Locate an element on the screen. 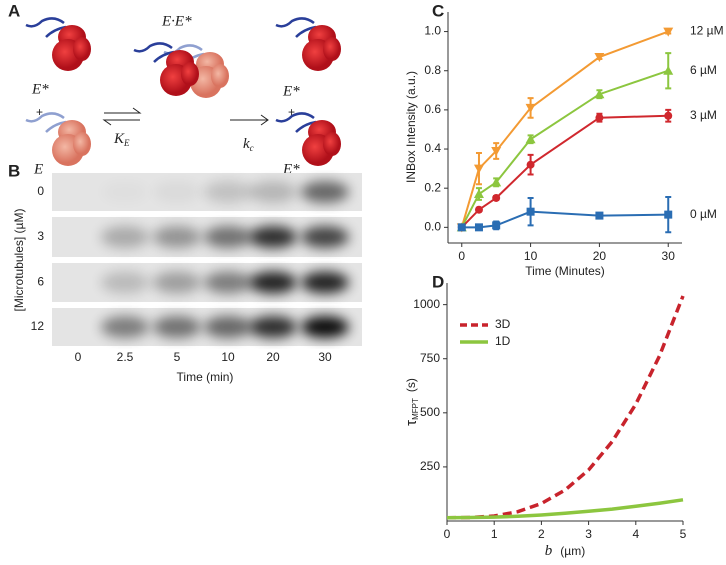 The width and height of the screenshot is (726, 565). species-label: E* is located at coordinates (291, 91).